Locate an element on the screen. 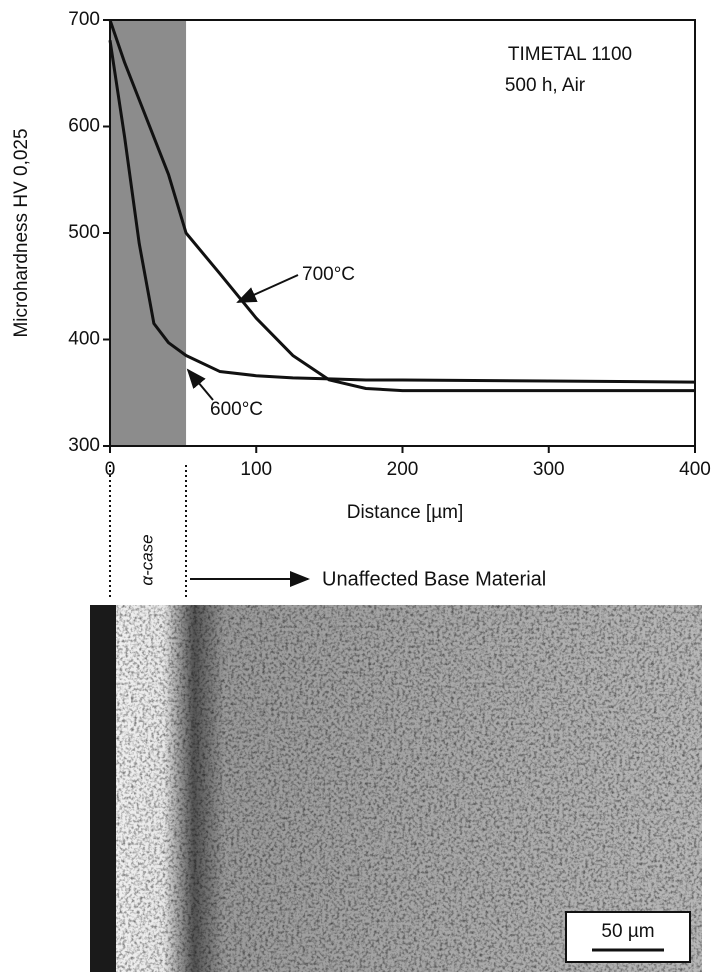  y-tick-label: 400 is located at coordinates (84, 339).